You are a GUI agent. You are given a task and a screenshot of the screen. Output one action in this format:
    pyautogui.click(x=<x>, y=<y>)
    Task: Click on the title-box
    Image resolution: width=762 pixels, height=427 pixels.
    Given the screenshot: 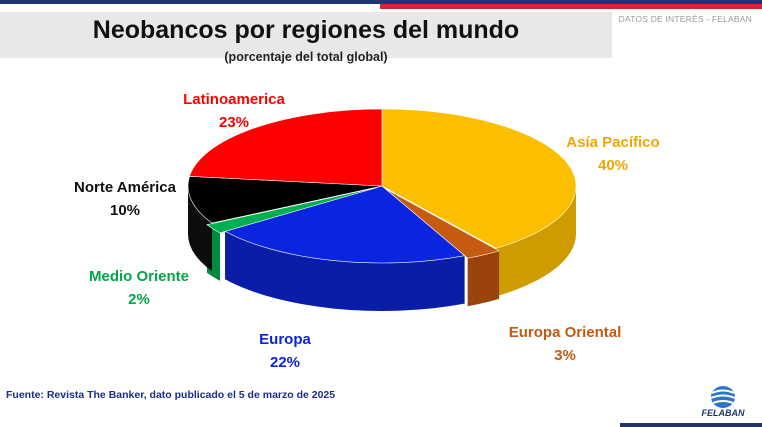 What is the action you would take?
    pyautogui.click(x=306, y=35)
    